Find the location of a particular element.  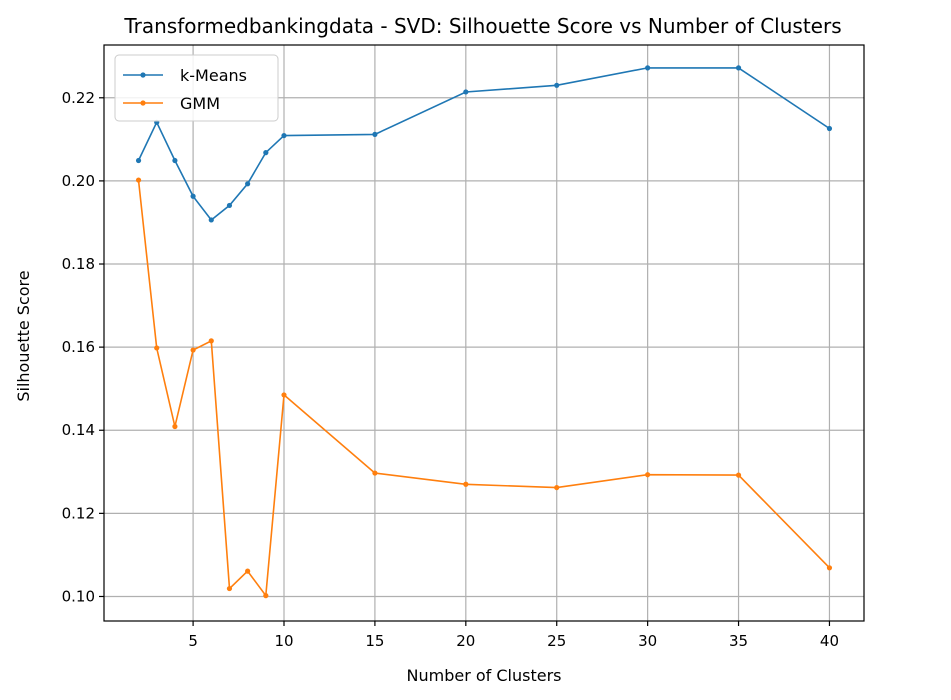

x-tick-label: 20 is located at coordinates (465, 641).